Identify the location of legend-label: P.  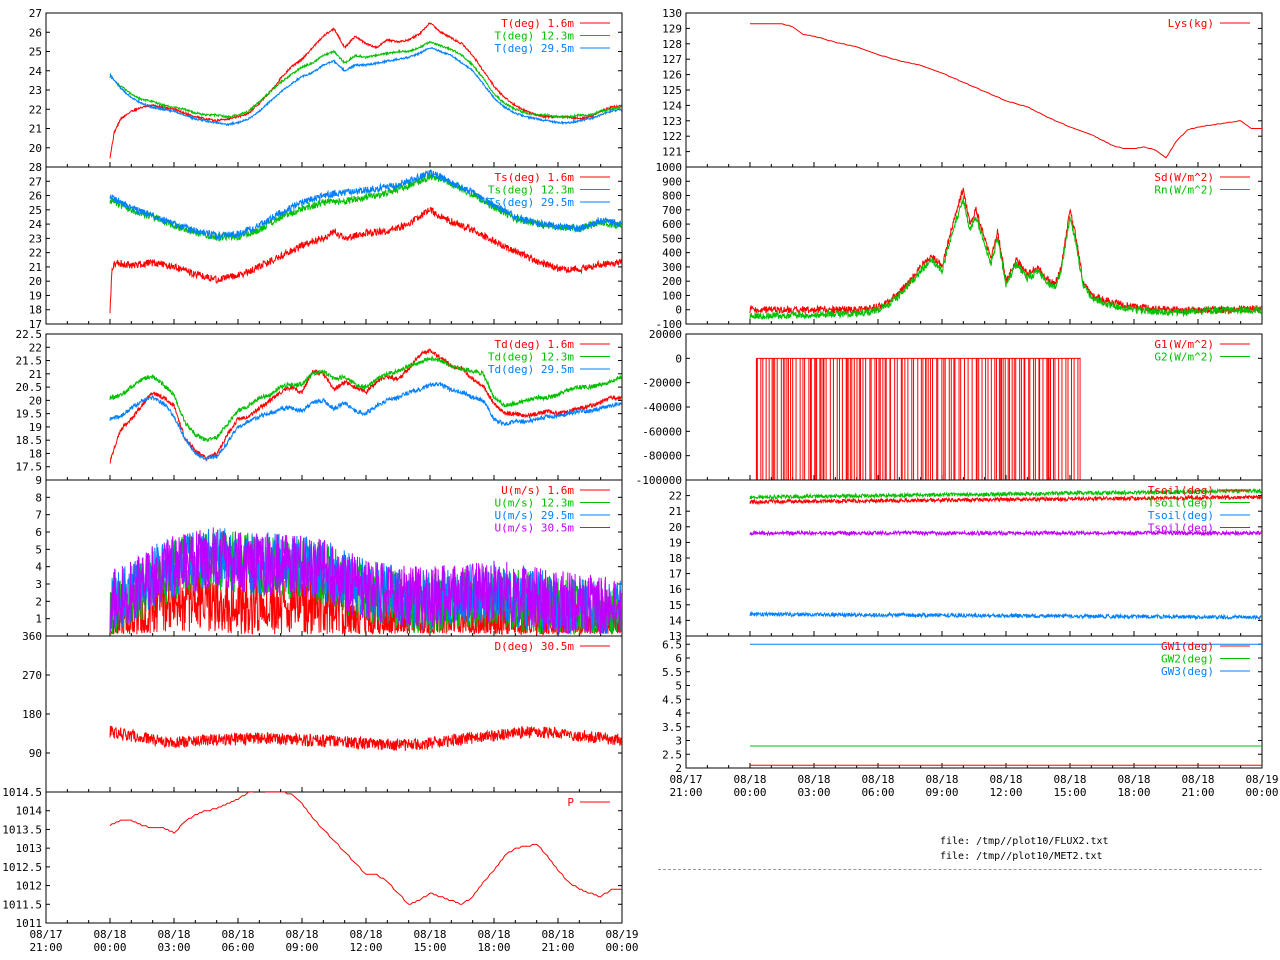
(570, 802).